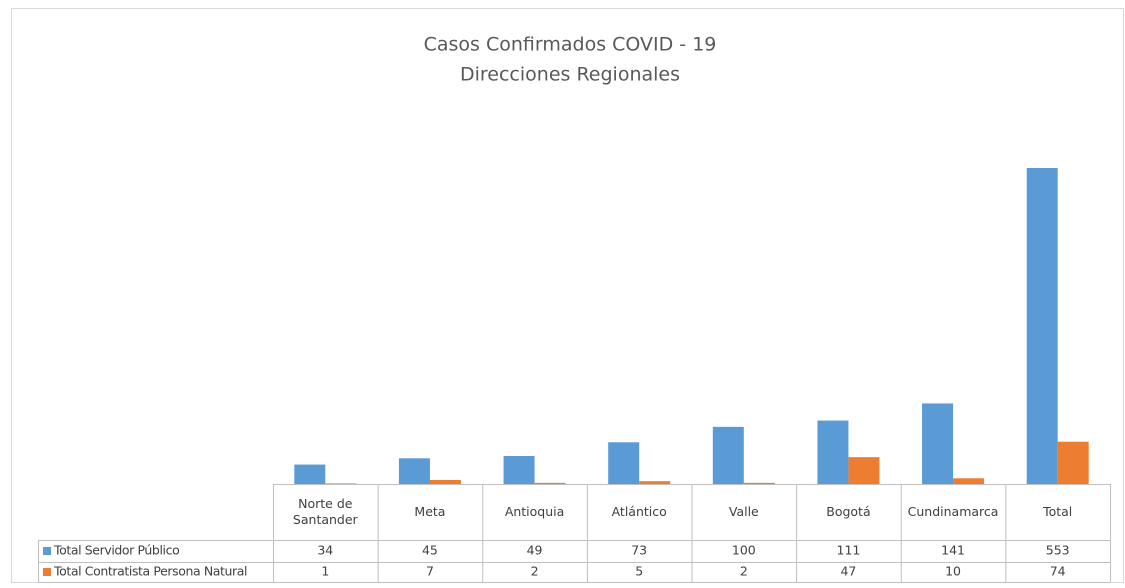 This screenshot has width=1125, height=588. I want to click on x-tick-label: Antioquia, so click(534, 512).